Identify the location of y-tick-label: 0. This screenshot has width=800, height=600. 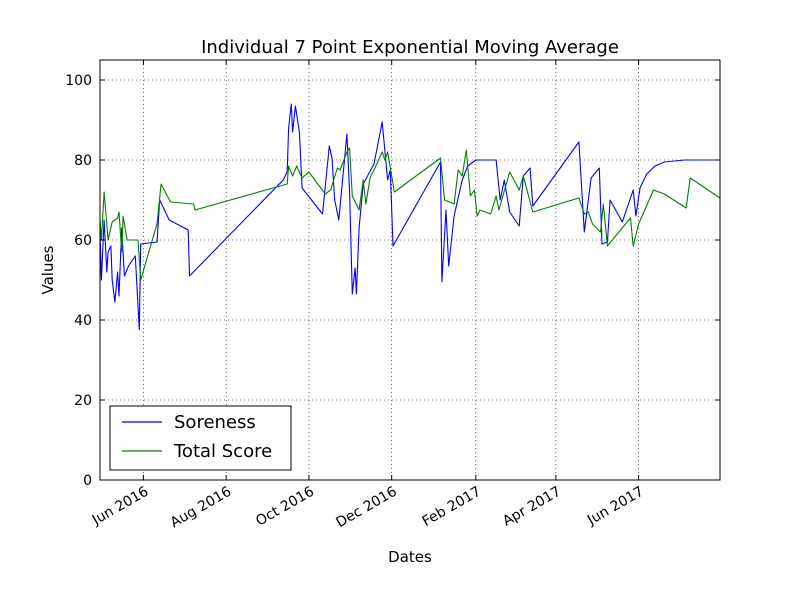
(87, 481).